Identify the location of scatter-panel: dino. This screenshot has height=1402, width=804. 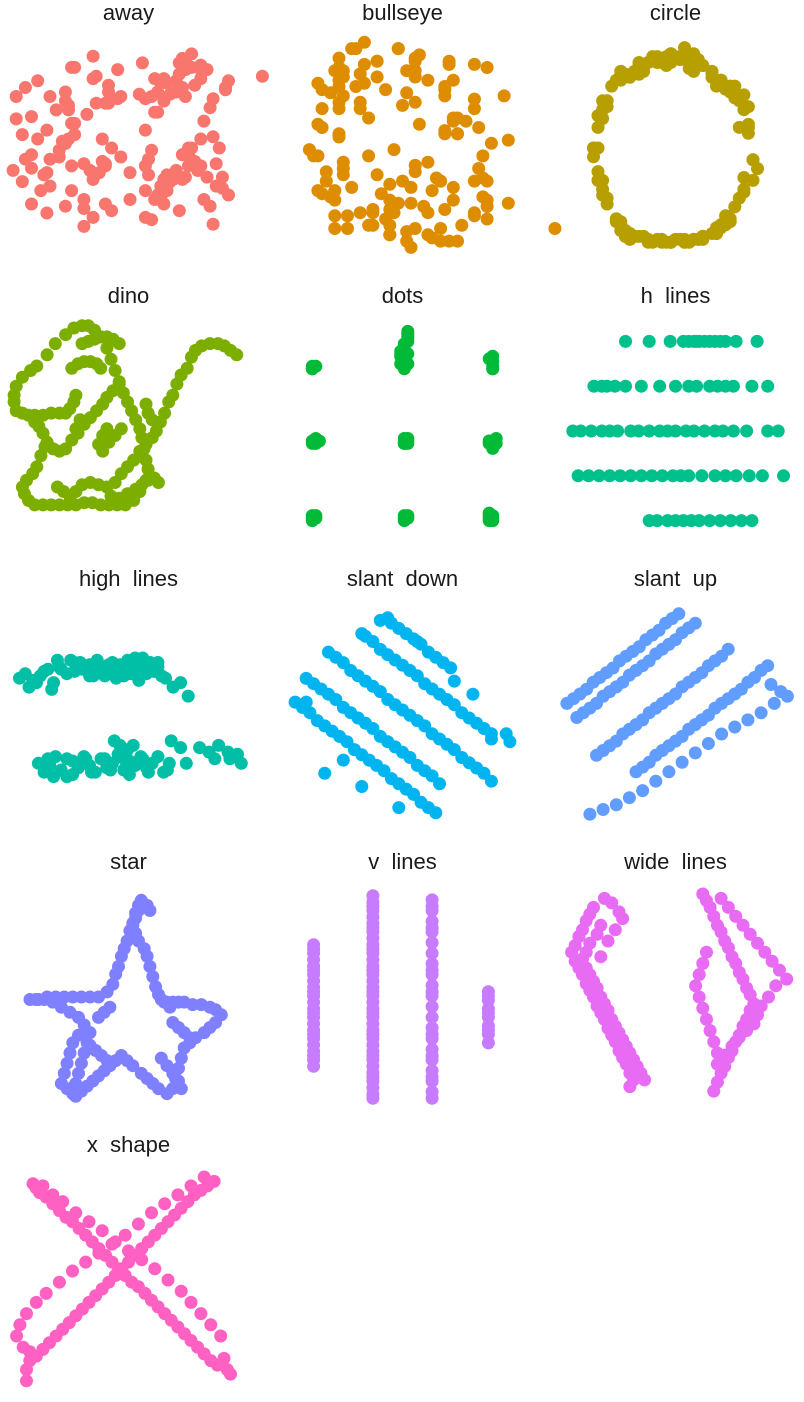
(128, 418).